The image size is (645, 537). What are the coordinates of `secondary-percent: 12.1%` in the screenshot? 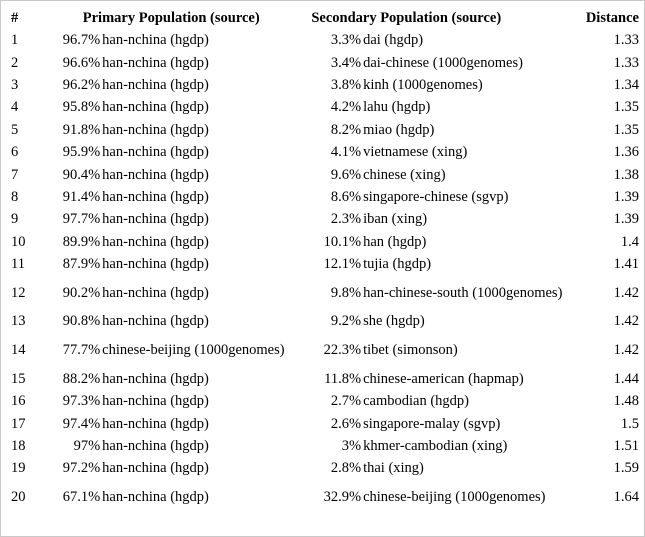 It's located at (342, 264).